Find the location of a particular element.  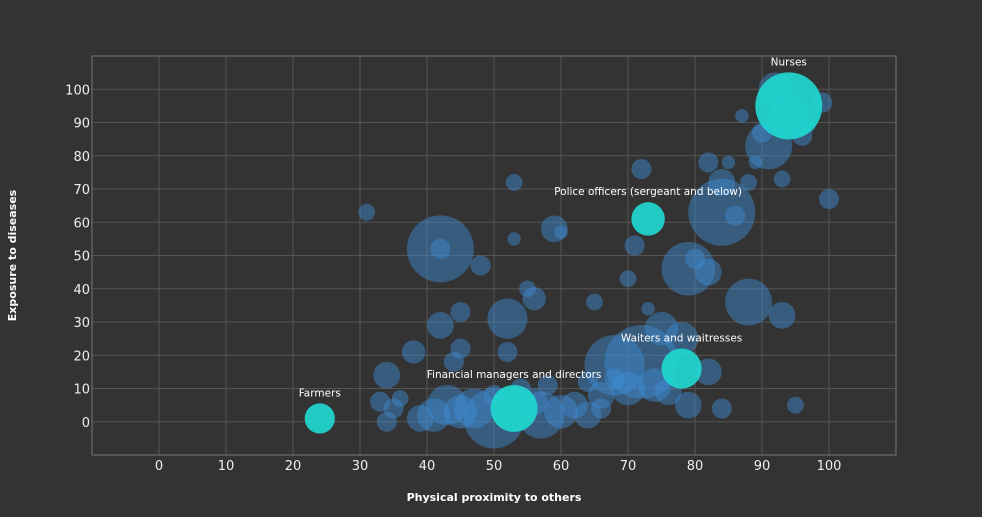

y-tick-label: 60 is located at coordinates (81, 223).